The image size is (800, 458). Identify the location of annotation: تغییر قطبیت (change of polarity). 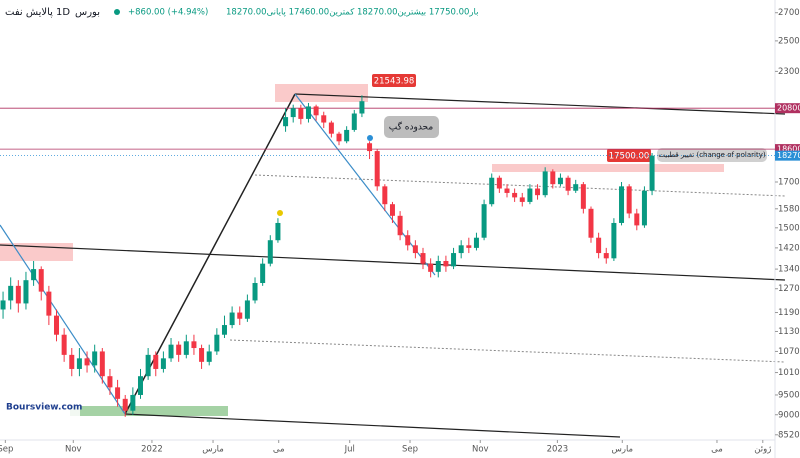
(711, 155).